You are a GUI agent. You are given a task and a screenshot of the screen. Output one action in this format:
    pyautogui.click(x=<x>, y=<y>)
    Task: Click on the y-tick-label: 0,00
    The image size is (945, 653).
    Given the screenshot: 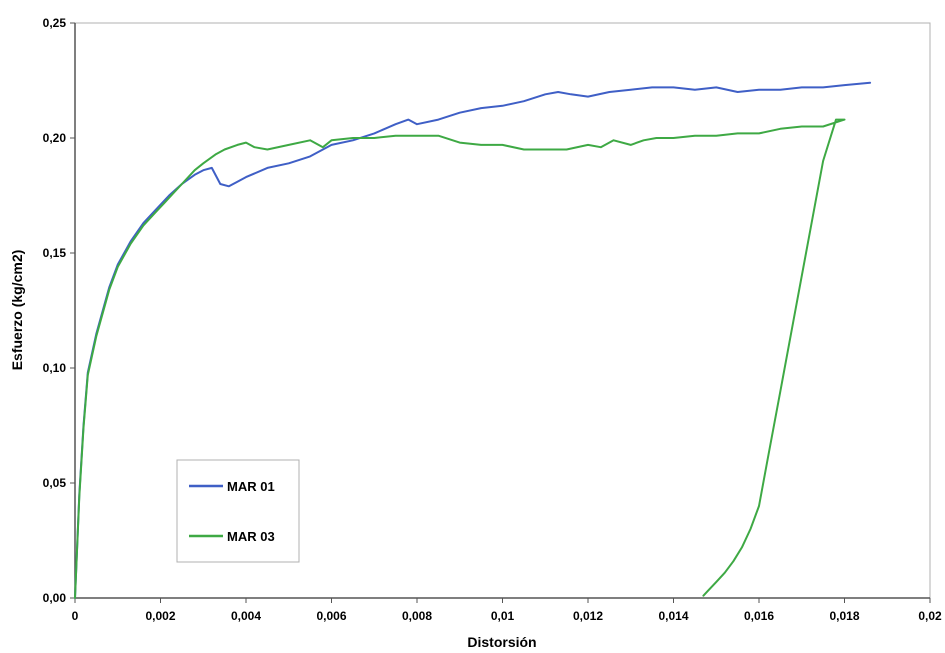 What is the action you would take?
    pyautogui.click(x=55, y=598)
    